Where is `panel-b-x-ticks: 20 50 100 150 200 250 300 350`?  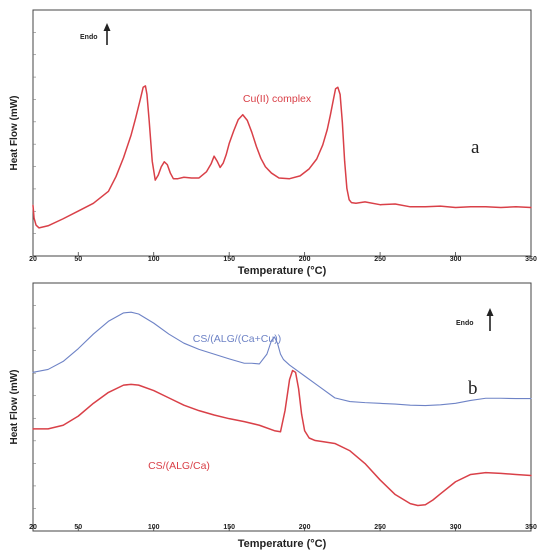 panel-b-x-ticks: 20 50 100 150 200 250 300 350 is located at coordinates (283, 527).